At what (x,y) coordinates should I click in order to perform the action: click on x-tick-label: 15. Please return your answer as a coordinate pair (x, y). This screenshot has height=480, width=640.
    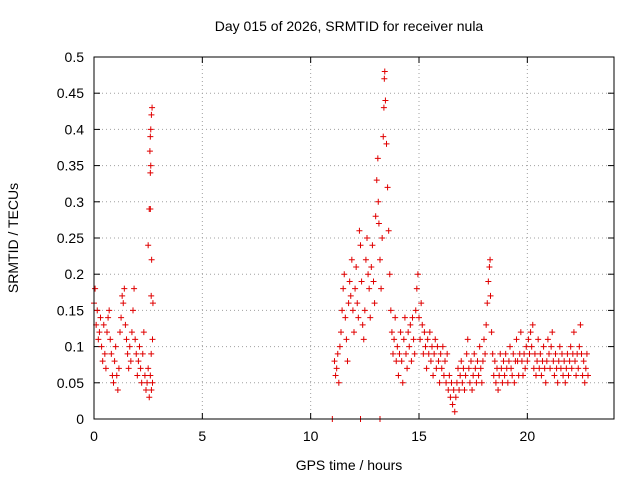
    Looking at the image, I should click on (419, 436).